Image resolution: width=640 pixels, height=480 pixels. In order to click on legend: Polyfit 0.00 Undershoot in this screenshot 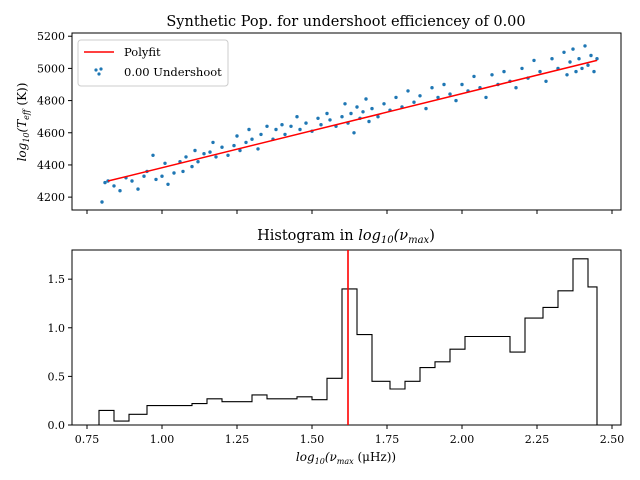, I will do `click(153, 63)`.